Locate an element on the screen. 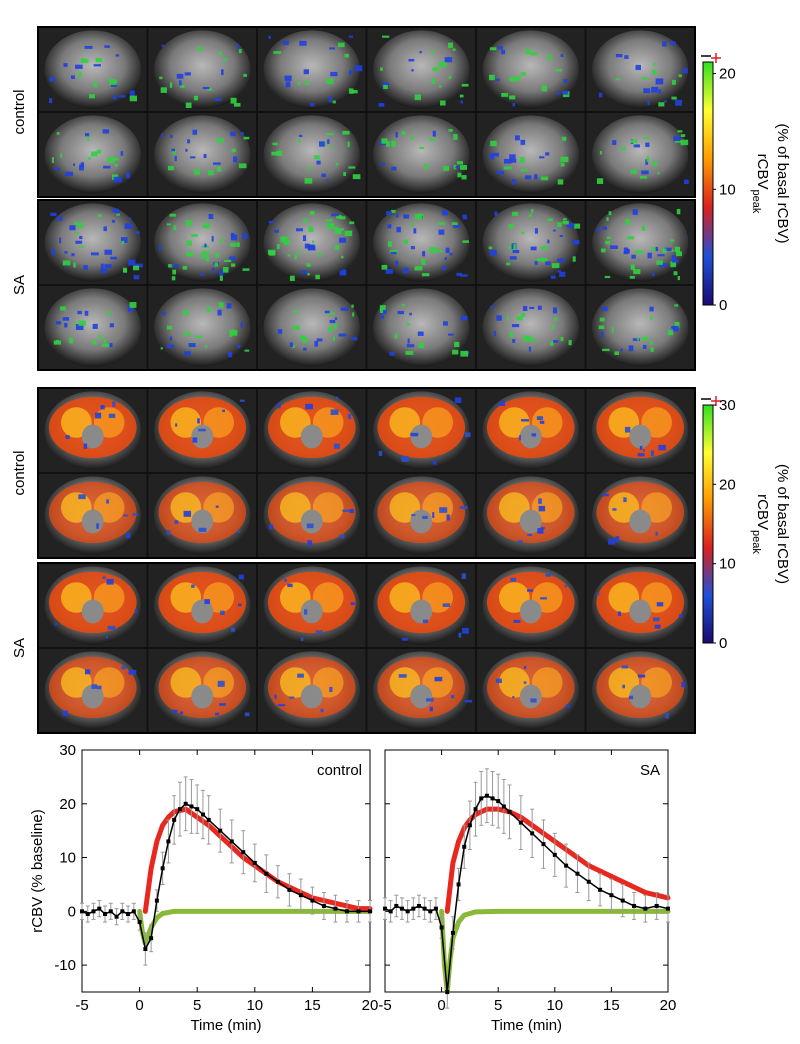  panel-label: control is located at coordinates (19, 111).